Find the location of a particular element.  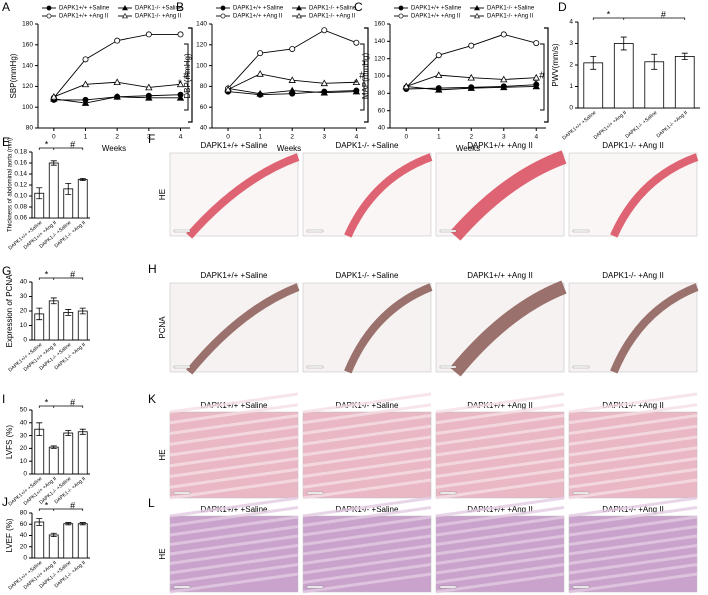

x-tick-label: 3 is located at coordinates (149, 137).